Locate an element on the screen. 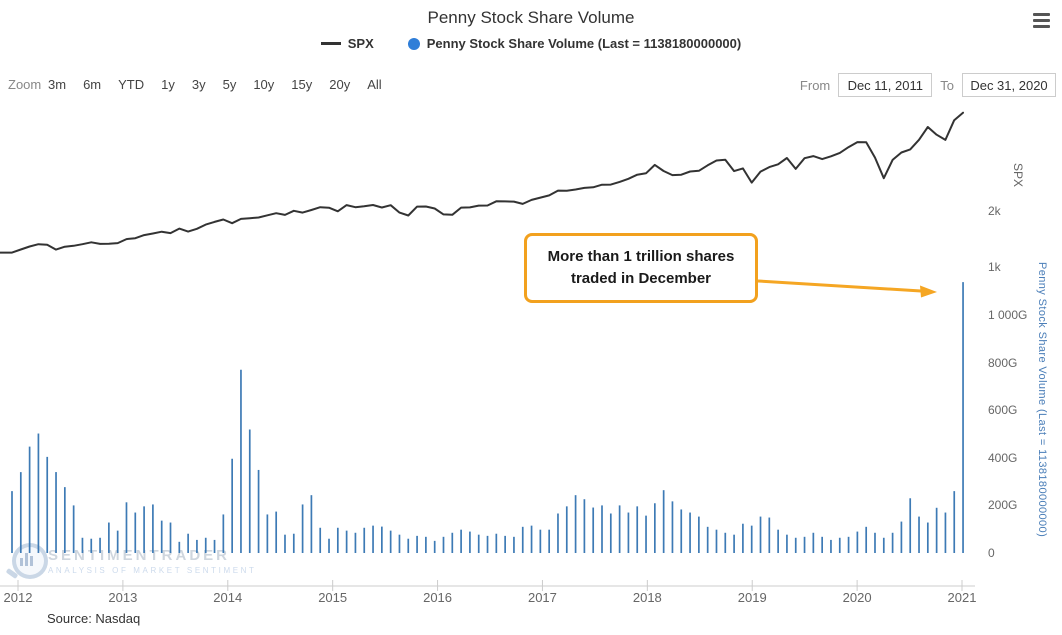 The height and width of the screenshot is (635, 1062). zoom-range-15y: 15y is located at coordinates (302, 84).